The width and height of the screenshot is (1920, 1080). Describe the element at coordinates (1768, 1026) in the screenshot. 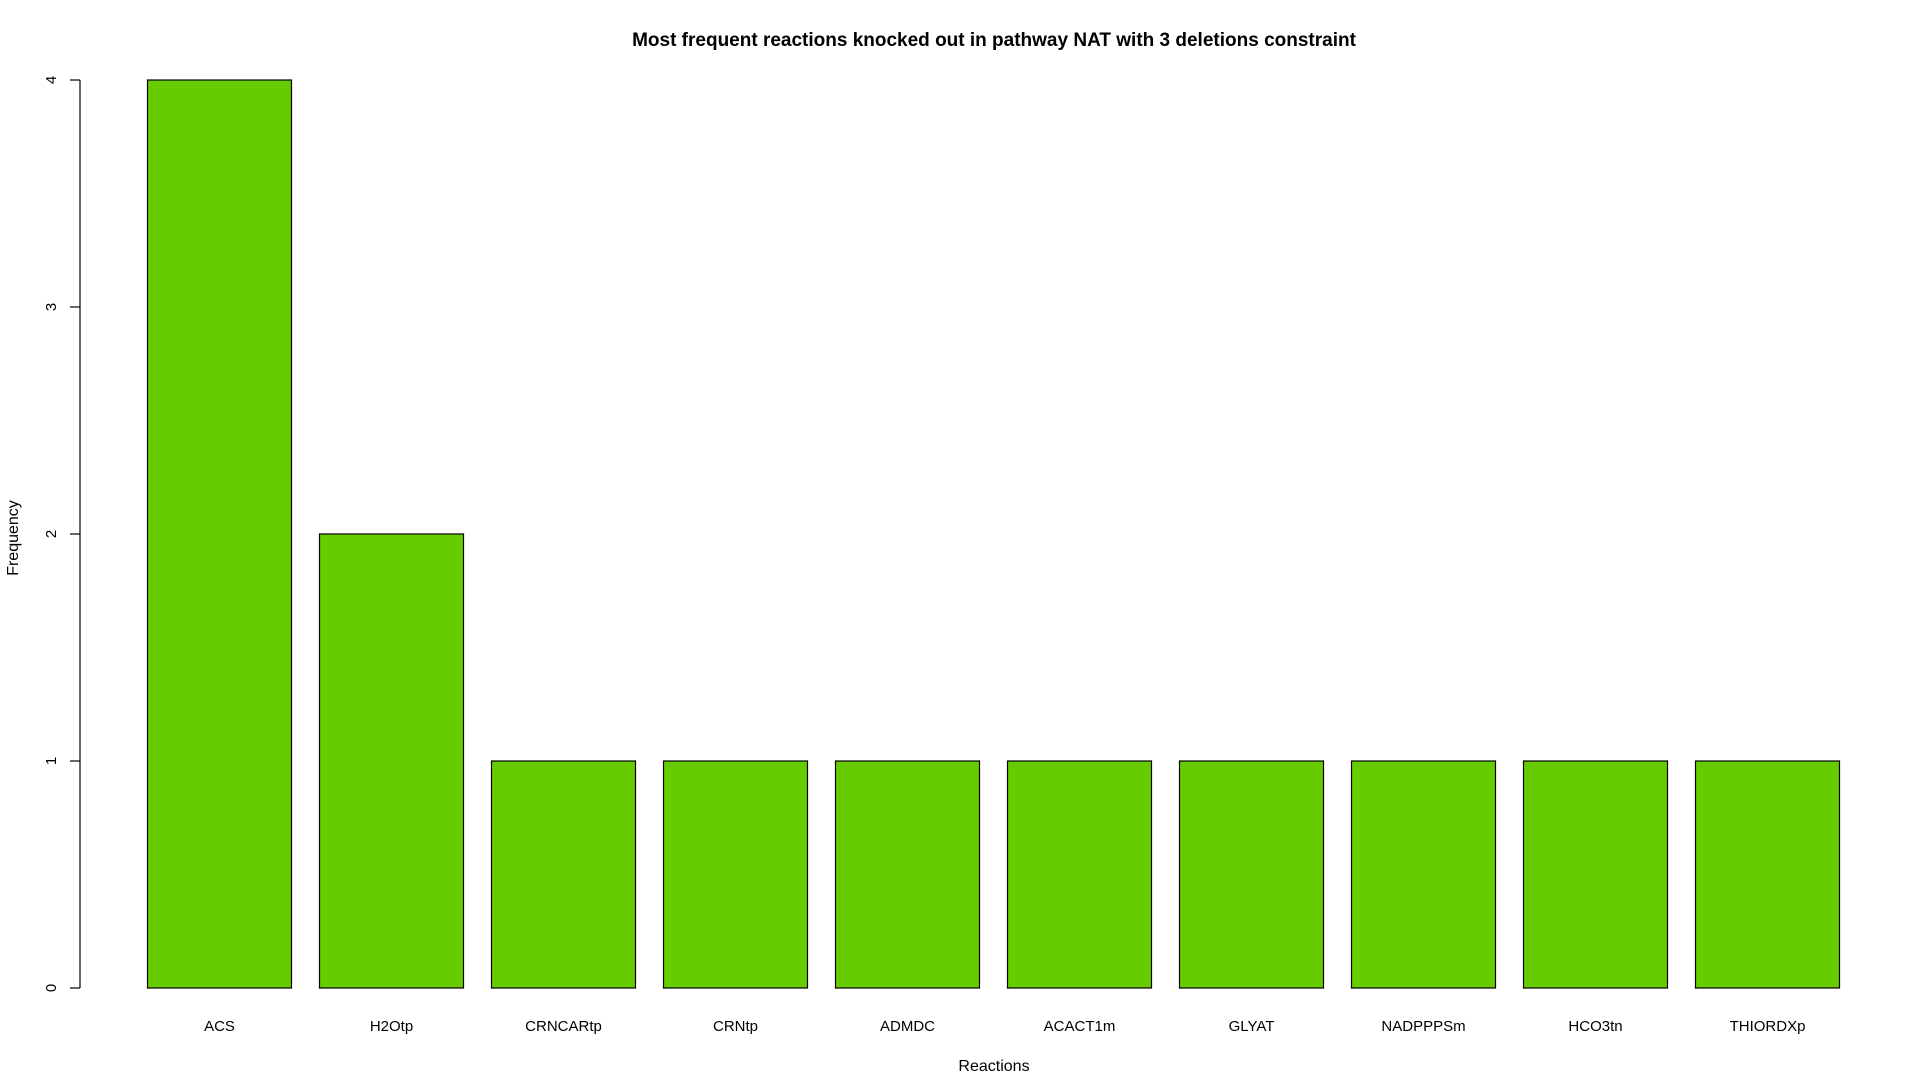

I see `x-tick-label: THIORDXp` at that location.